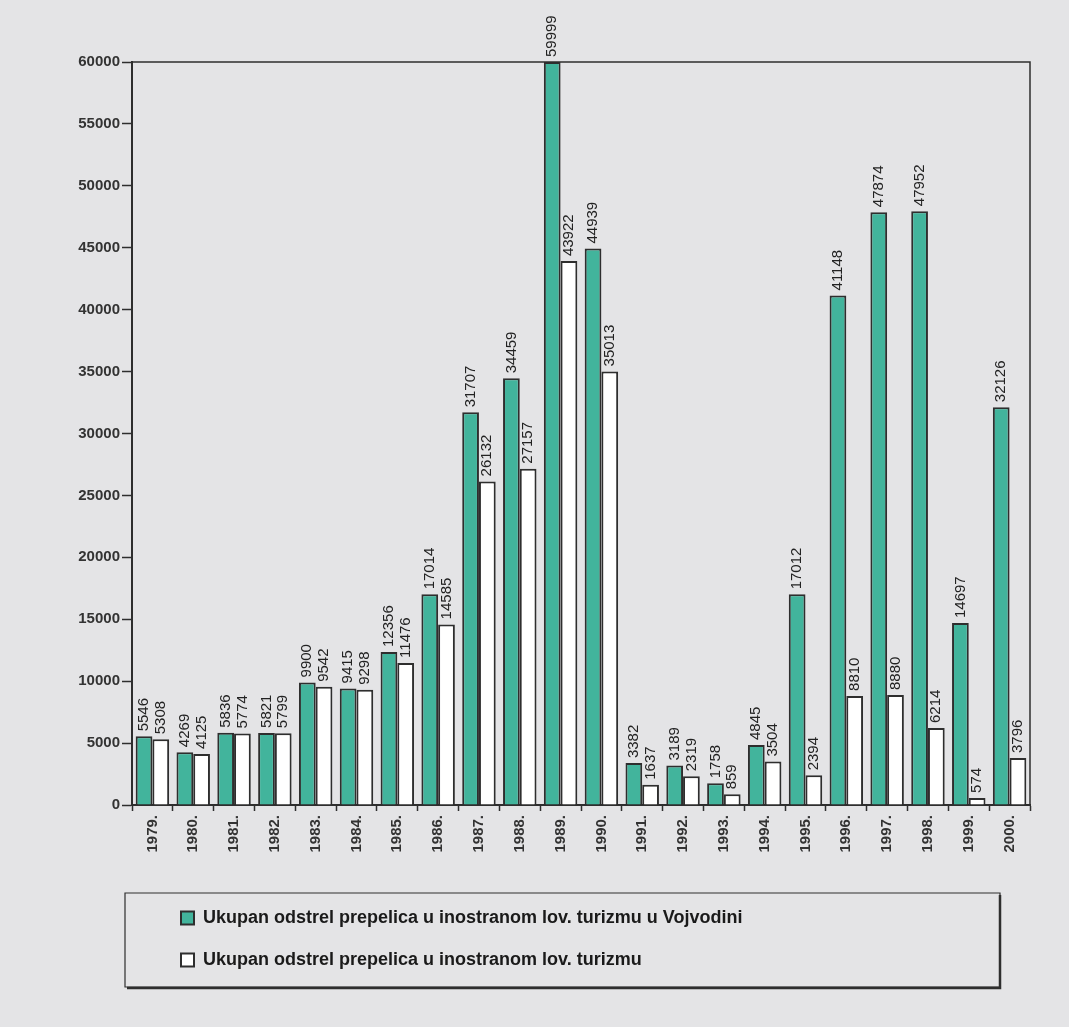 The image size is (1069, 1027). I want to click on data-label: 5799, so click(282, 711).